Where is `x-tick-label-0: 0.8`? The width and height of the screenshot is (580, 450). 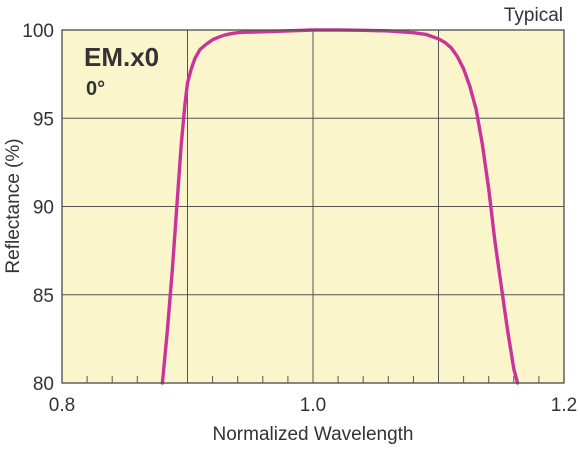 x-tick-label-0: 0.8 is located at coordinates (62, 405).